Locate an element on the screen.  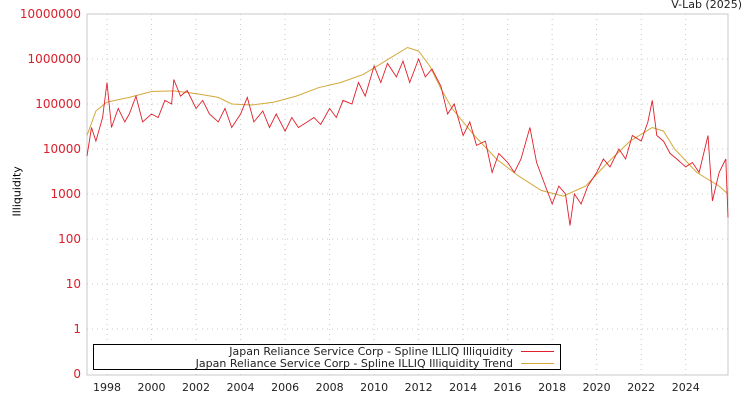
x-tick-label: 2020 is located at coordinates (597, 387).